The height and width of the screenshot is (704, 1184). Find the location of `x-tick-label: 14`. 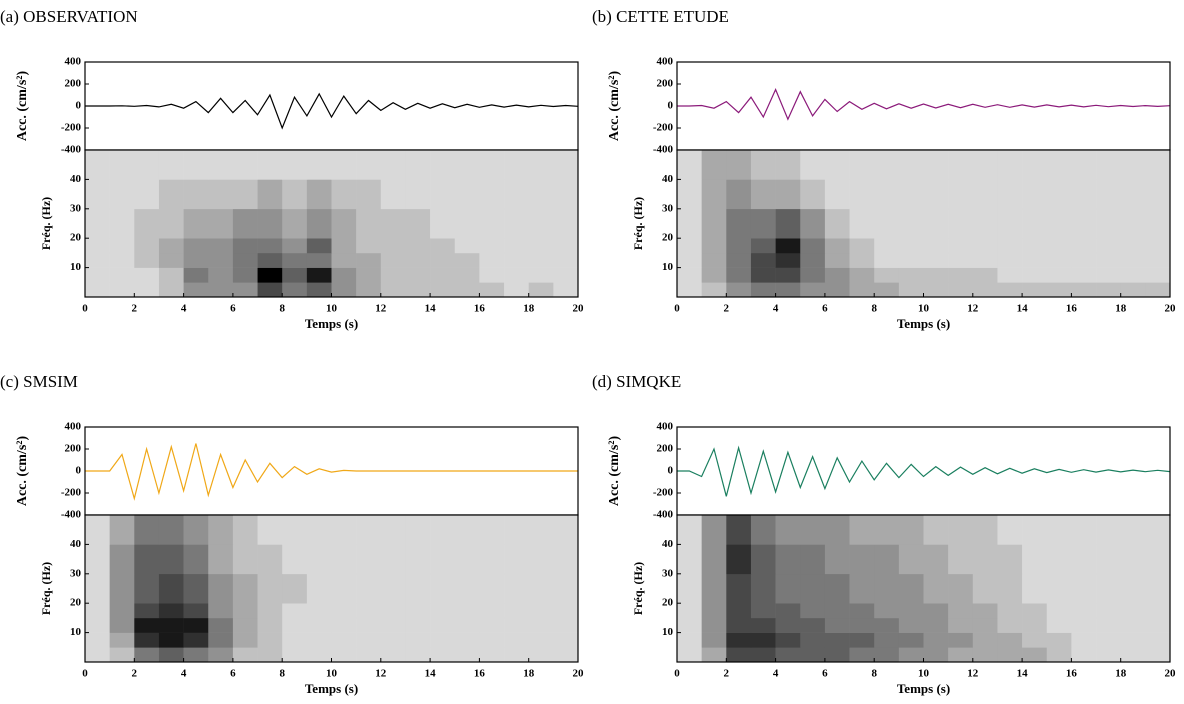

x-tick-label: 14 is located at coordinates (431, 674).